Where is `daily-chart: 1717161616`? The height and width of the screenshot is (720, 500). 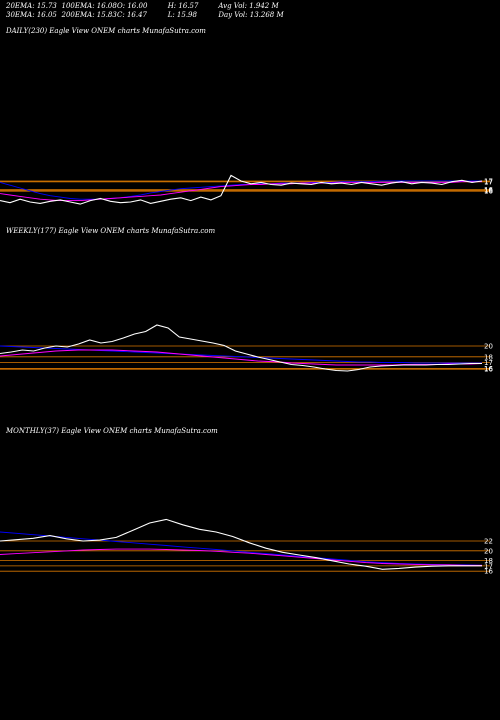
daily-chart: 1717161616 is located at coordinates (246, 189).